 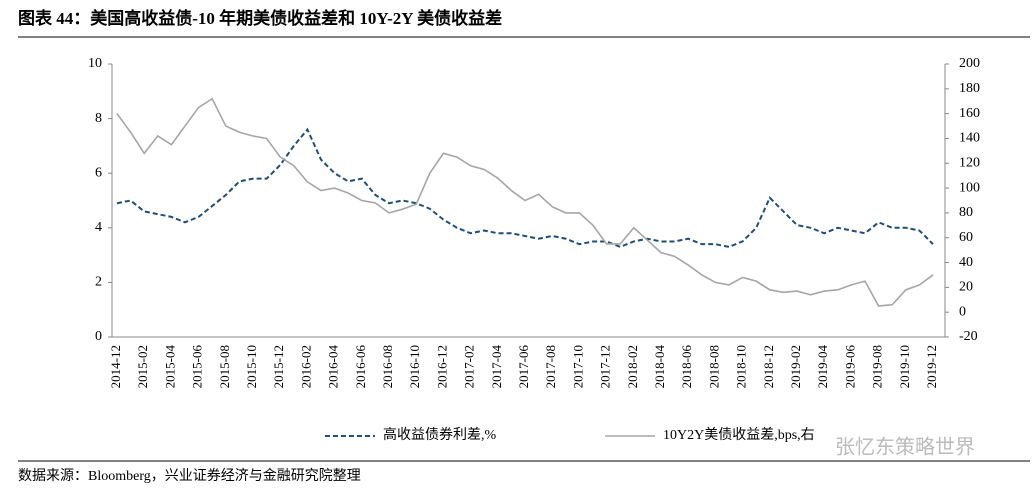 What do you see at coordinates (577, 366) in the screenshot?
I see `x-tick-label: 2017-10` at bounding box center [577, 366].